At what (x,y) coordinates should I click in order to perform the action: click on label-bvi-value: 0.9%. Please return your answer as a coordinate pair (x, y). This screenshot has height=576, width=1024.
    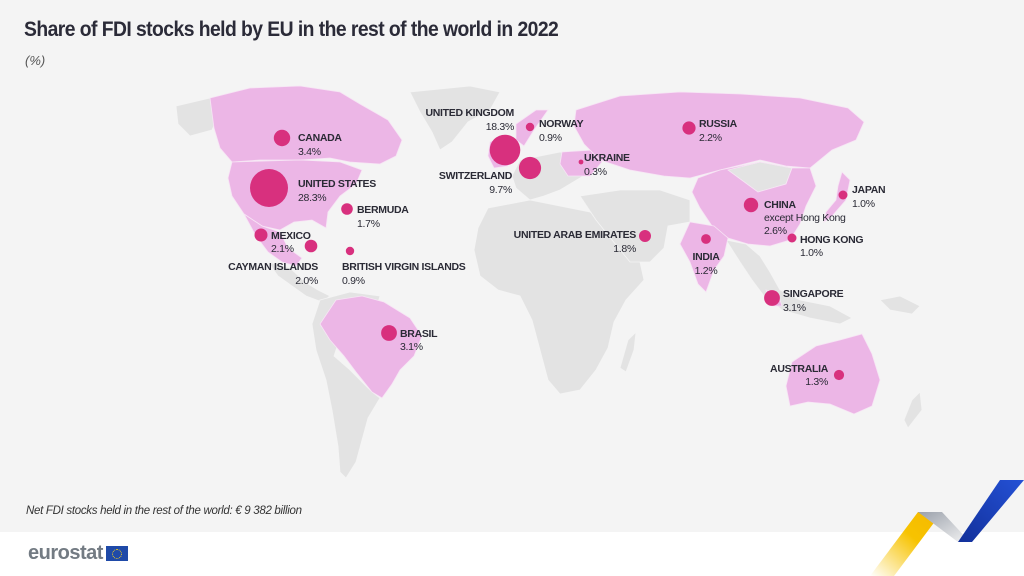
    Looking at the image, I should click on (353, 281).